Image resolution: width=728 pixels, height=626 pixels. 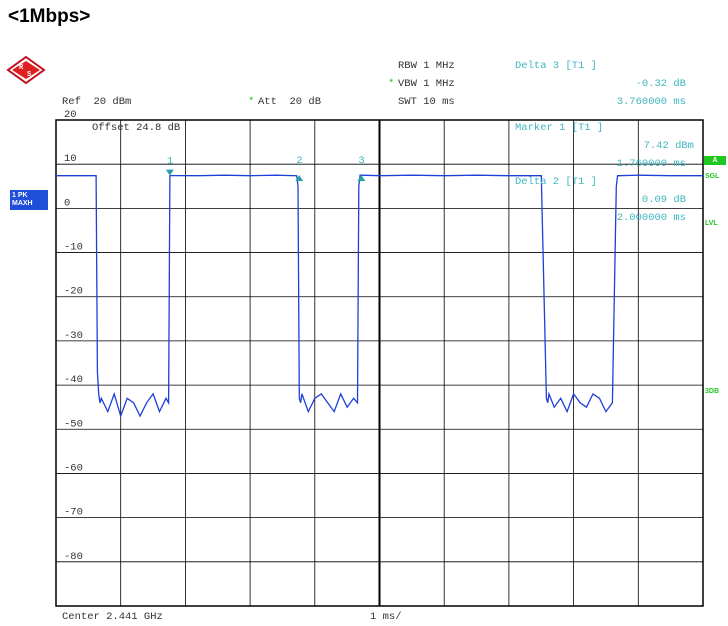 I want to click on y-tick-label: -80, so click(x=73, y=557).